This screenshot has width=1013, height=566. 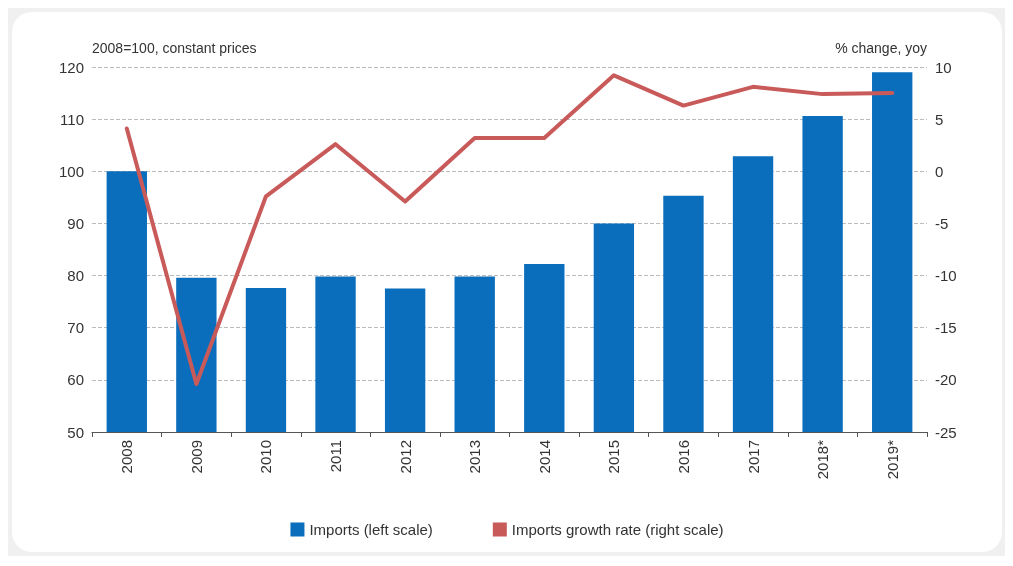 What do you see at coordinates (946, 276) in the screenshot?
I see `y2-tick-label: -10` at bounding box center [946, 276].